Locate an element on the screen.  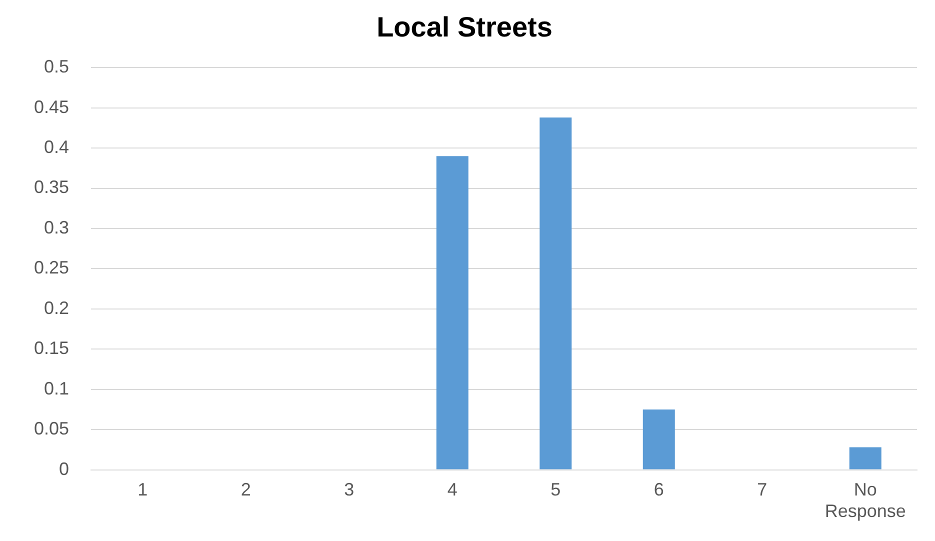
x-tick-label: 2 is located at coordinates (245, 490).